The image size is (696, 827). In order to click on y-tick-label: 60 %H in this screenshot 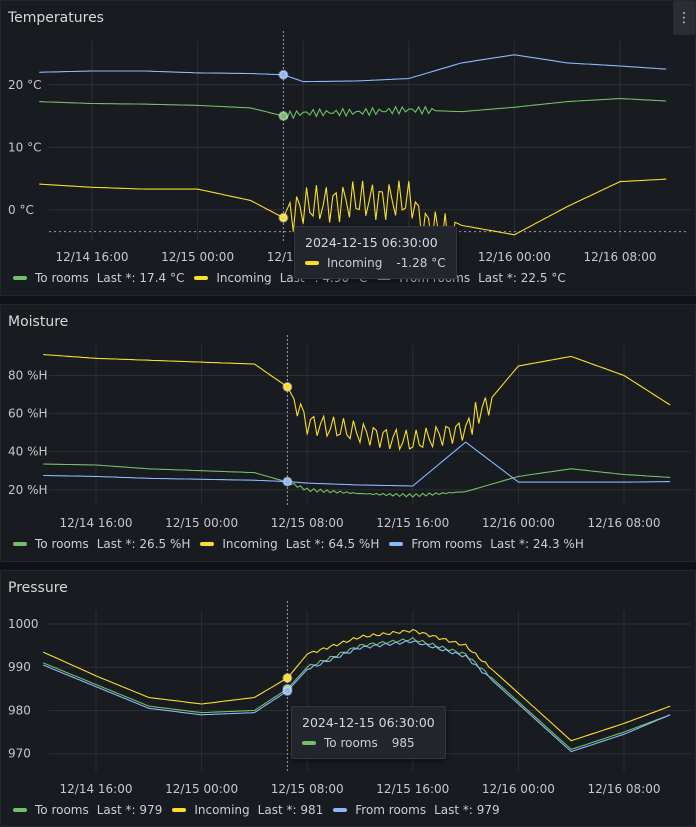, I will do `click(28, 414)`.